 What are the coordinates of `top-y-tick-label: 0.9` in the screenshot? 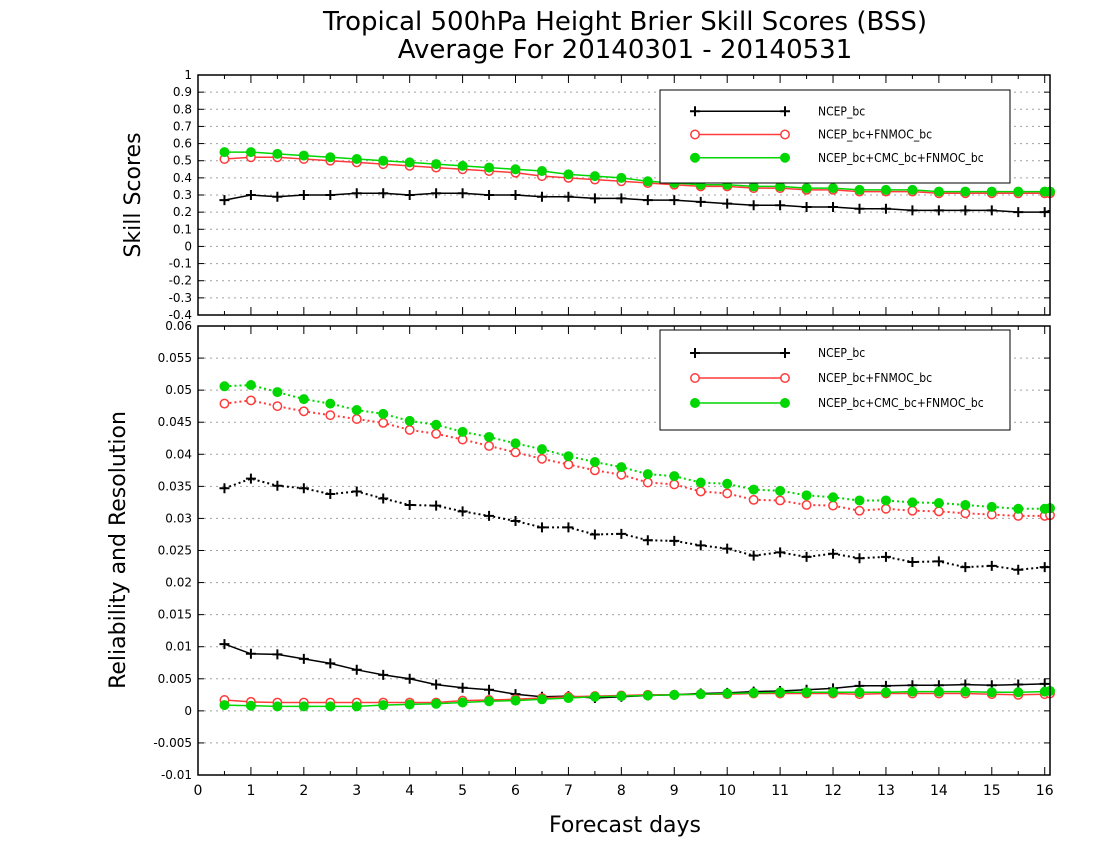 It's located at (182, 92).